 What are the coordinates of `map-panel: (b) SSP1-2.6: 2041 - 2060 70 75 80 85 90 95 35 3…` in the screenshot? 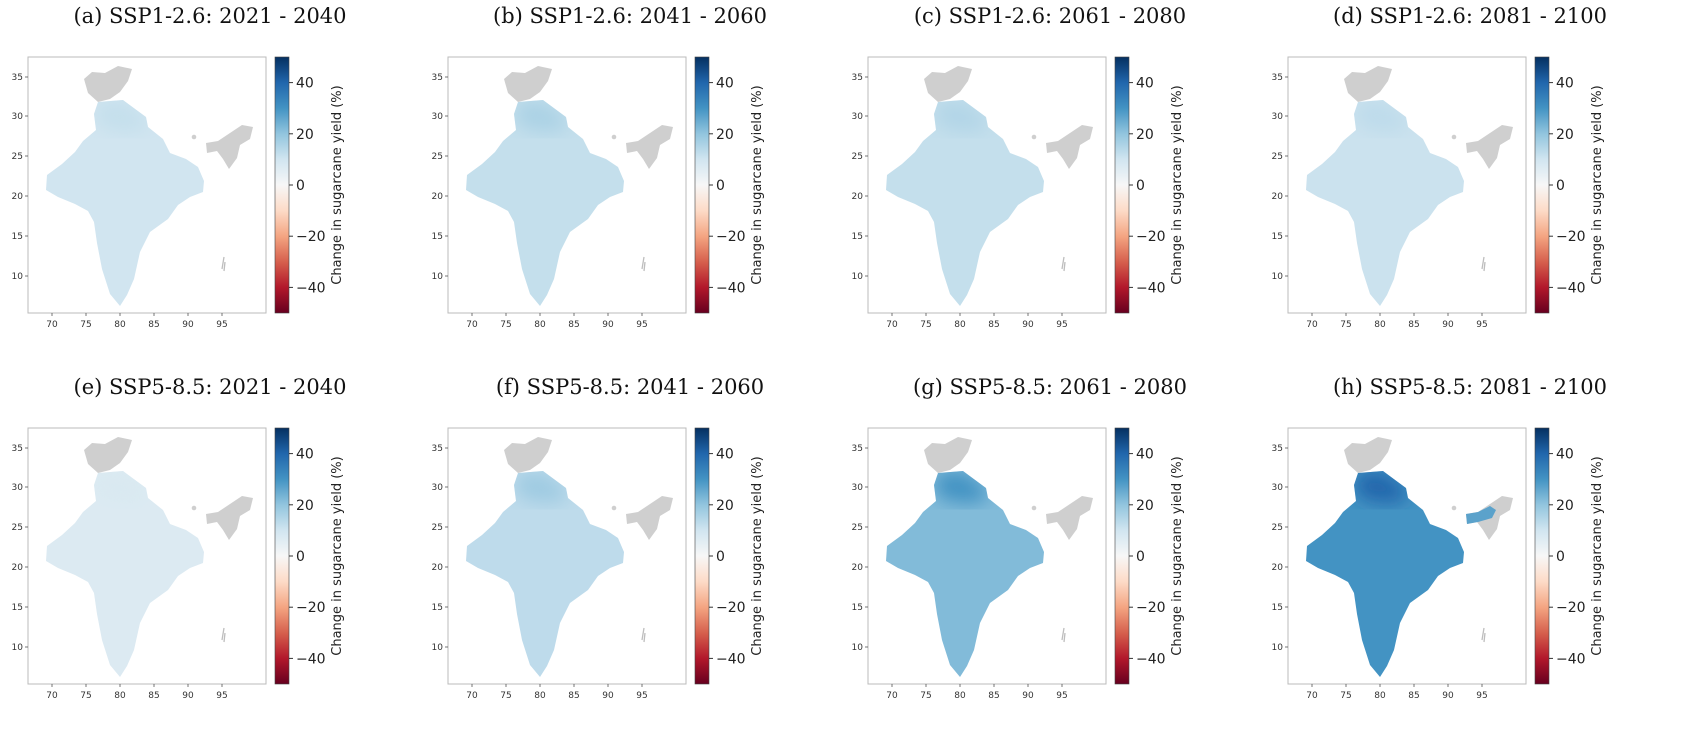 It's located at (630, 185).